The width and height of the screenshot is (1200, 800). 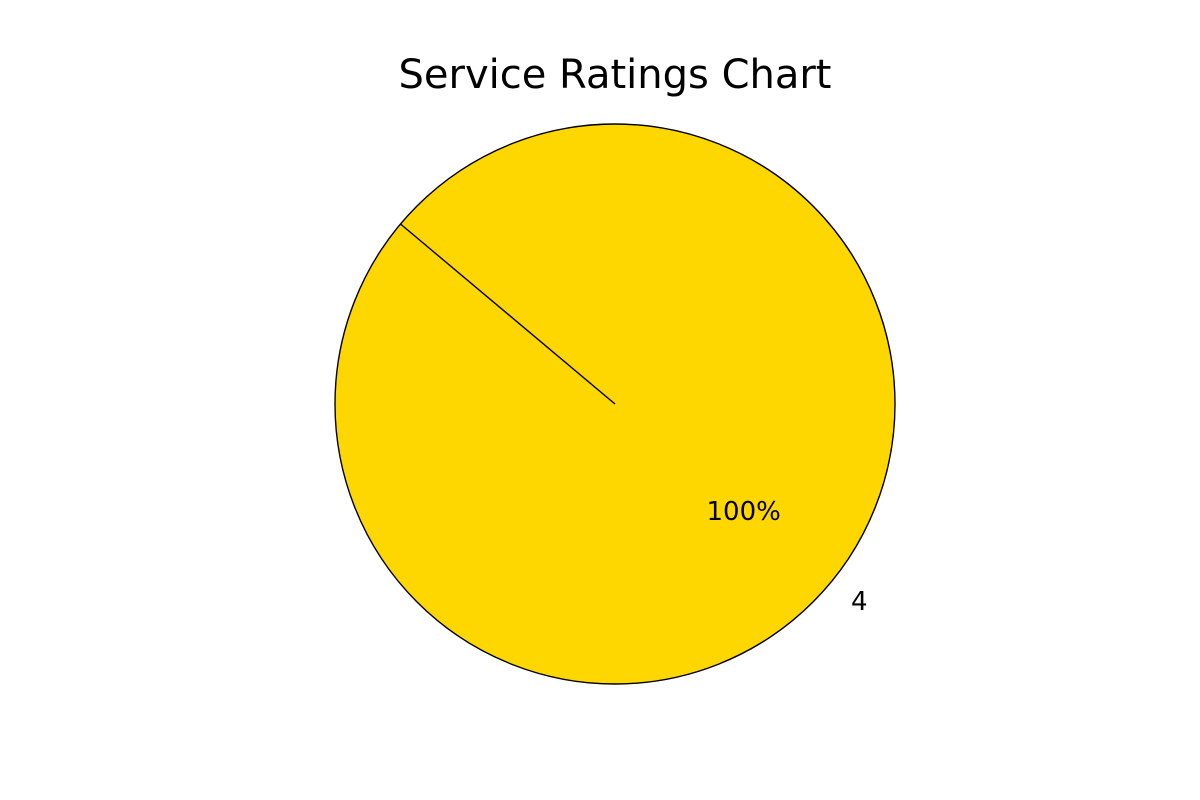 What do you see at coordinates (744, 512) in the screenshot?
I see `pie-percent-label: 100%` at bounding box center [744, 512].